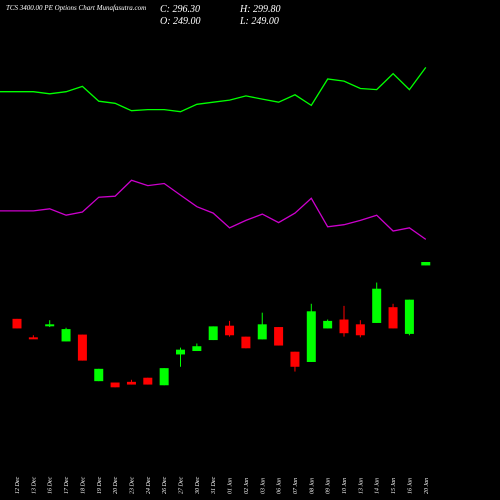 This screenshot has width=500, height=500. I want to click on high-value: H: 299.80, so click(260, 9).